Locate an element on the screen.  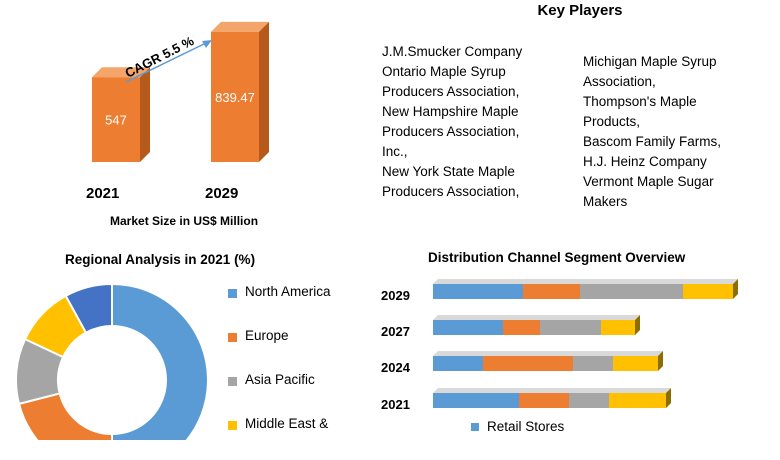
legend-label: Asia Pacific is located at coordinates (280, 379).